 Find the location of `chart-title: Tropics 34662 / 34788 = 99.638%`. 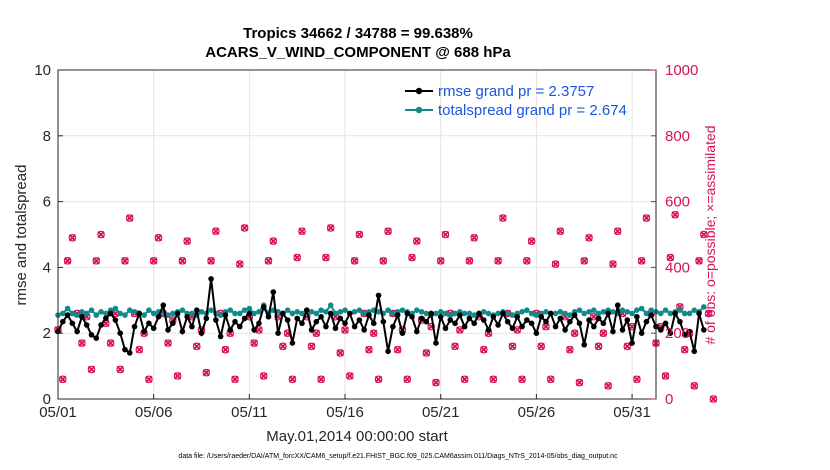

chart-title: Tropics 34662 / 34788 = 99.638% is located at coordinates (358, 33).